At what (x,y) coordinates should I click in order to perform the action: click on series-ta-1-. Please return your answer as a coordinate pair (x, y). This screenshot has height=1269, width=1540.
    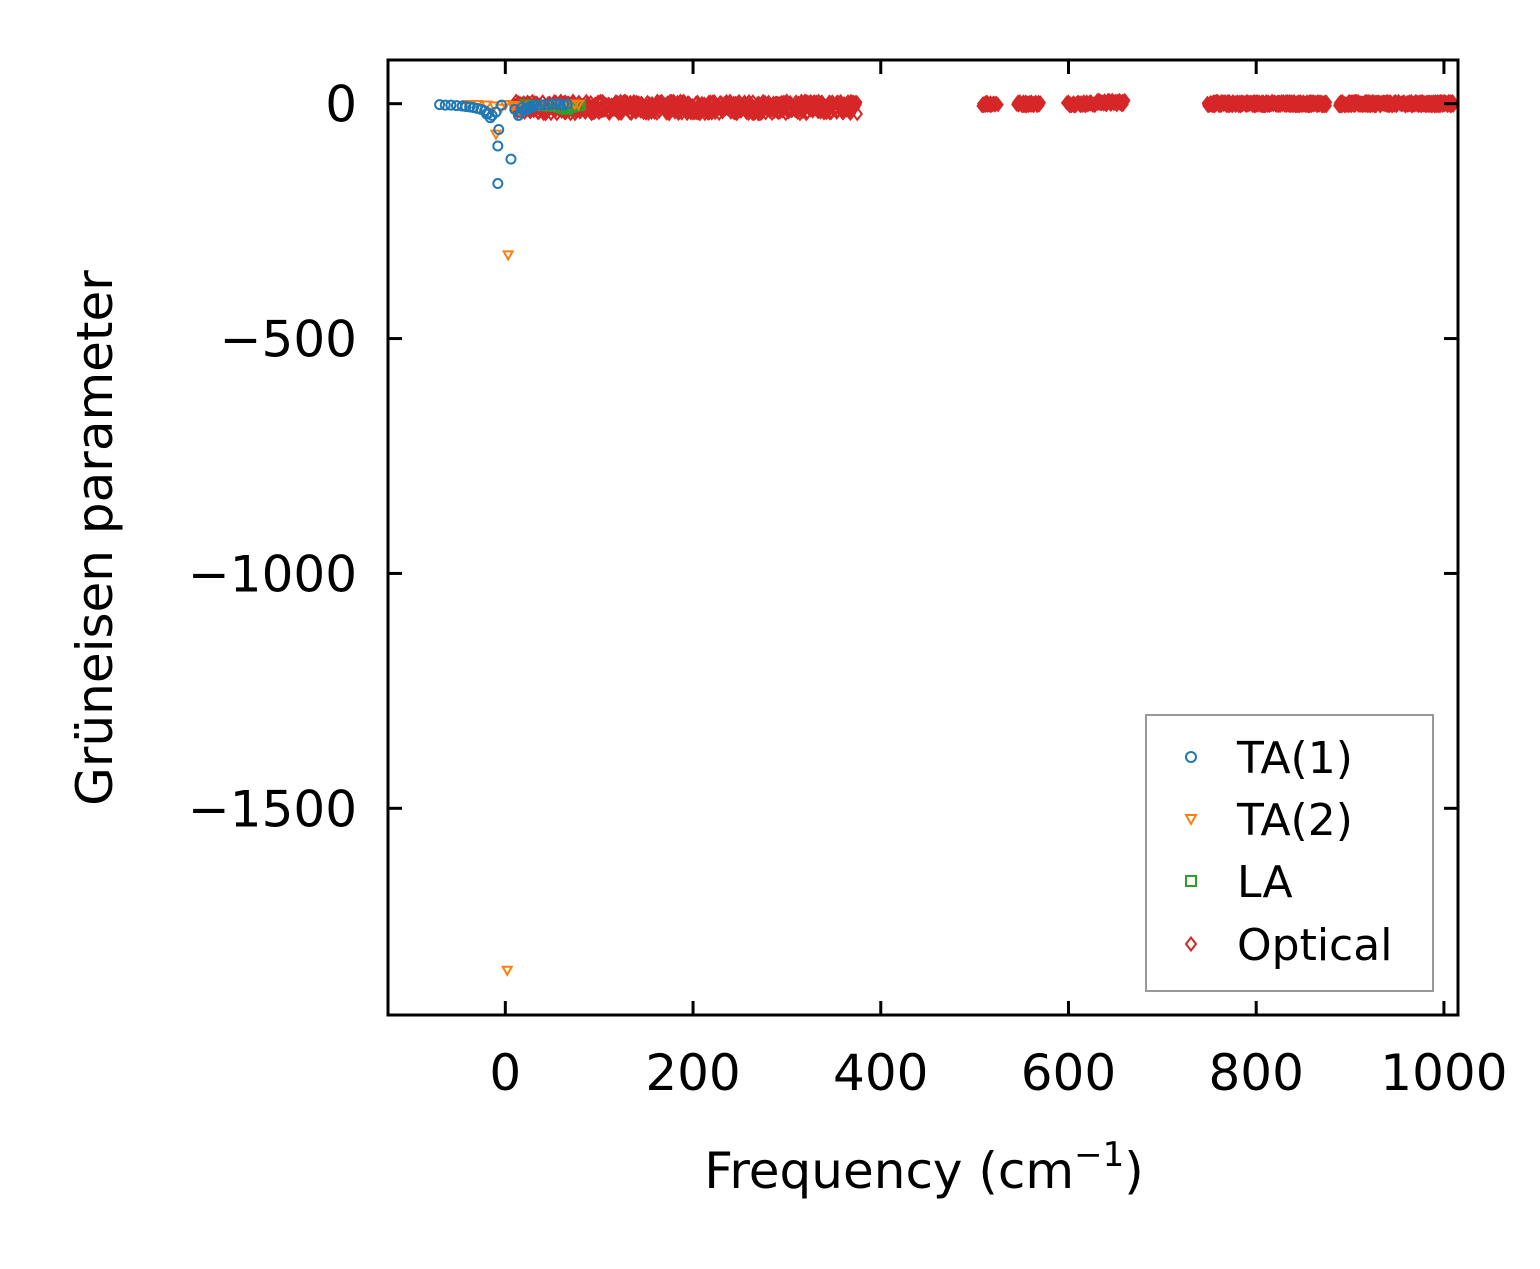
    Looking at the image, I should click on (503, 144).